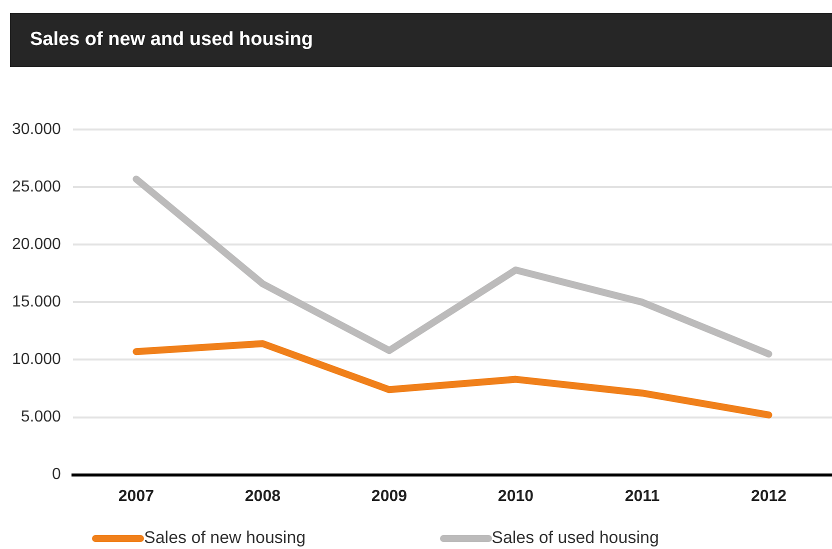 This screenshot has height=549, width=832. Describe the element at coordinates (41, 417) in the screenshot. I see `y-tick-label: 5.000` at that location.